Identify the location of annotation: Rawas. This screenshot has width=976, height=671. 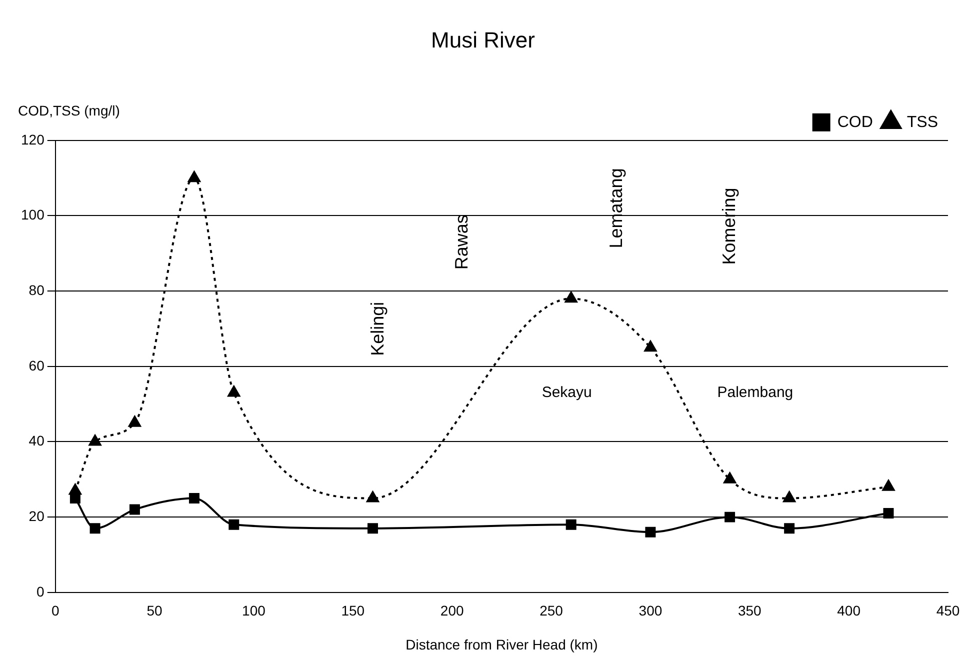
(461, 242).